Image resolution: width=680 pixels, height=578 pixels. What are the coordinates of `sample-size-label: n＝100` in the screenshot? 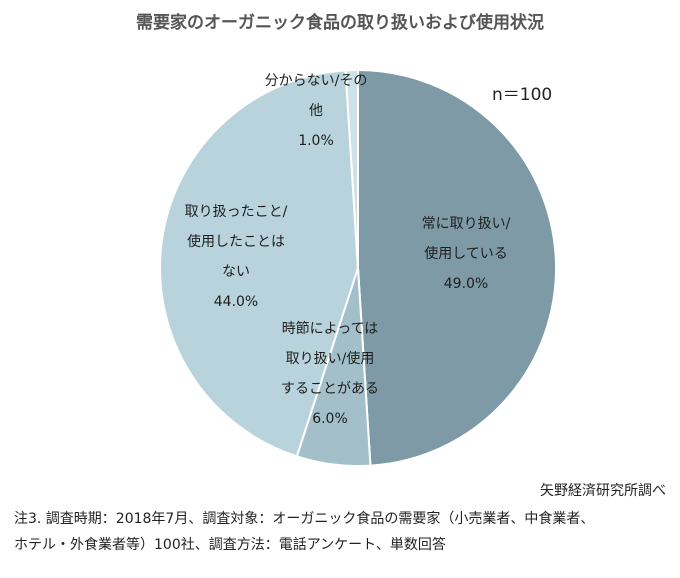 It's located at (522, 95).